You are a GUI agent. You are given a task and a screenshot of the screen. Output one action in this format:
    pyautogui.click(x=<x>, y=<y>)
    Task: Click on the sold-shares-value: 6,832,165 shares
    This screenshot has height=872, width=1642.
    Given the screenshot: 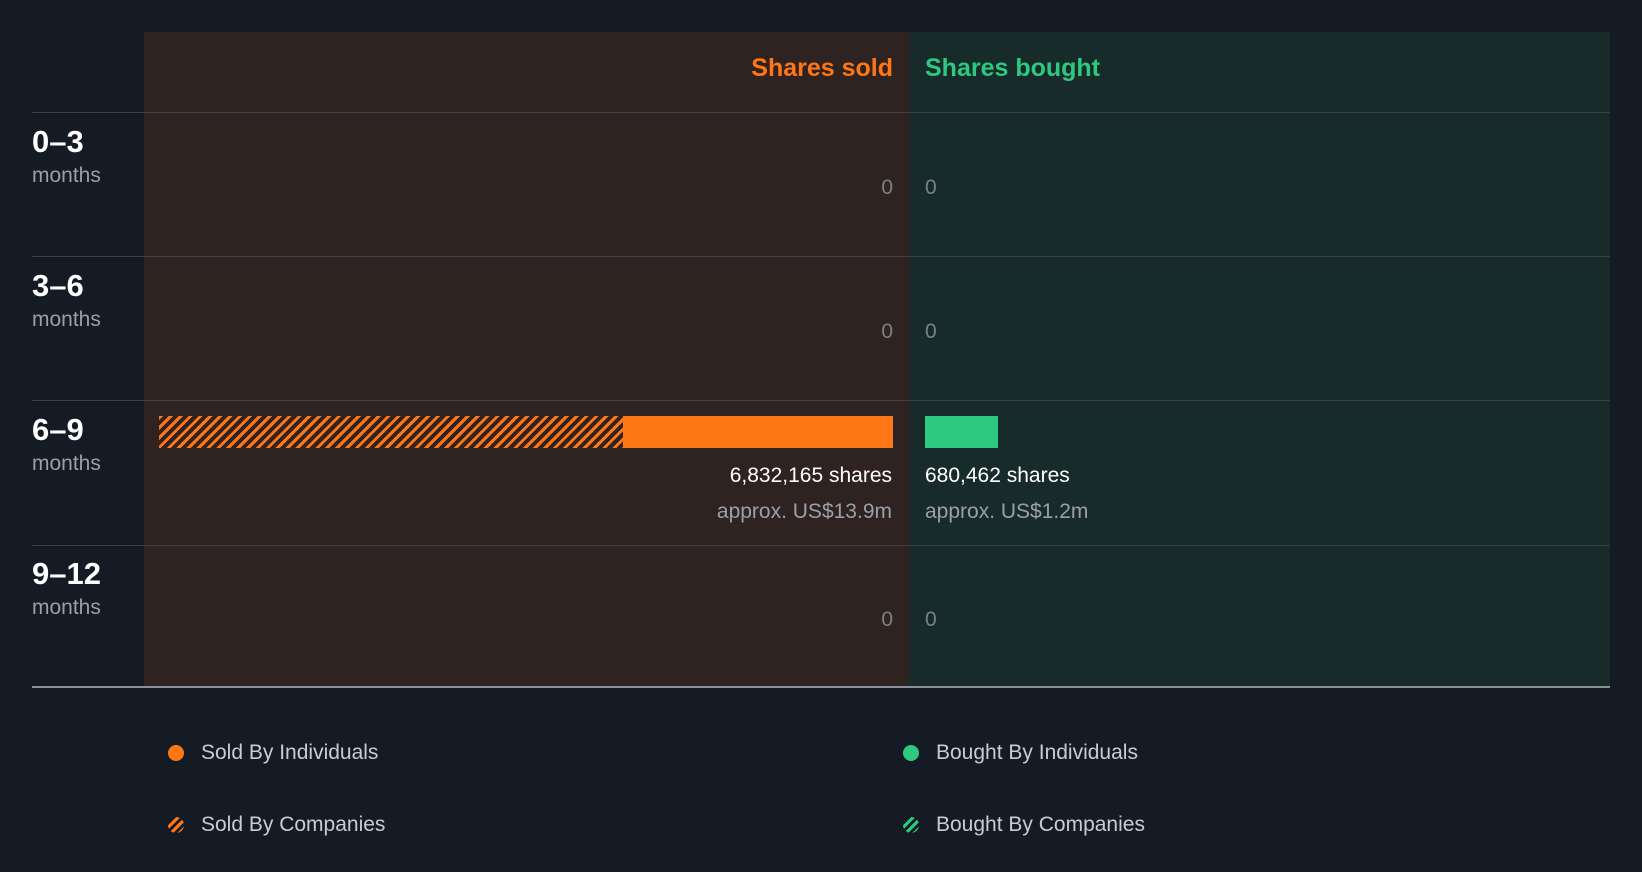 What is the action you would take?
    pyautogui.click(x=810, y=475)
    